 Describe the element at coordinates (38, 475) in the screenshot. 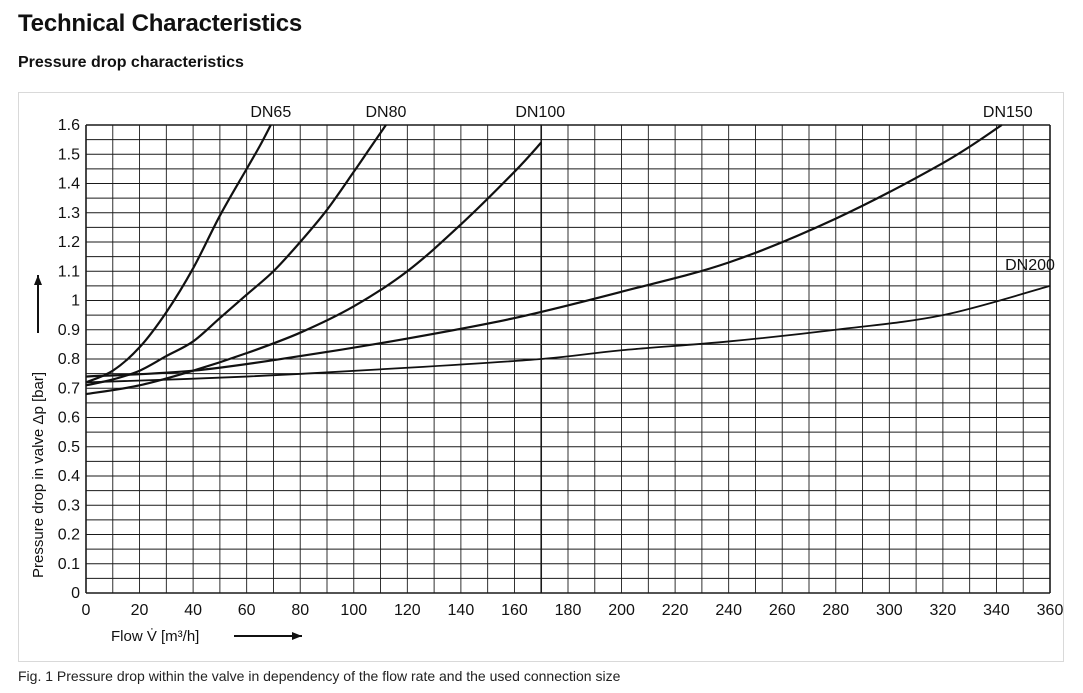

I see `y-axis-title: Pressure drop in valve Δp [bar]` at that location.